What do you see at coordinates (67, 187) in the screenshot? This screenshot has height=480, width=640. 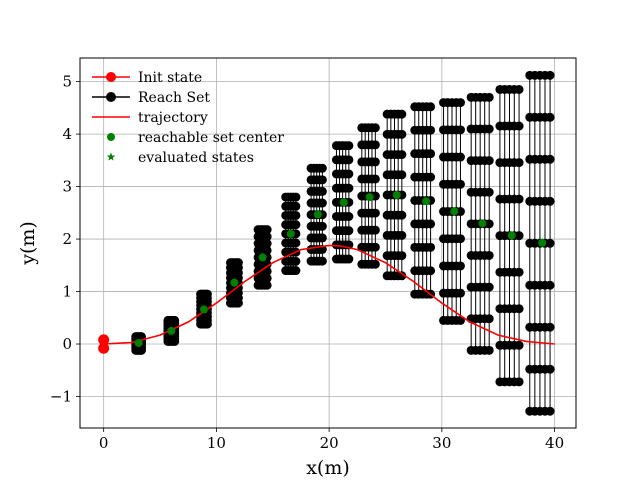 I see `y-tick-label: 3` at bounding box center [67, 187].